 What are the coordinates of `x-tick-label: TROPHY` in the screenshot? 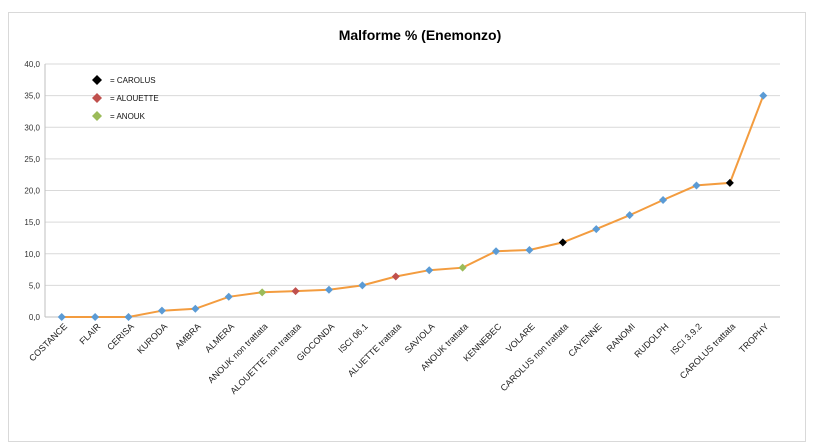 It's located at (754, 338).